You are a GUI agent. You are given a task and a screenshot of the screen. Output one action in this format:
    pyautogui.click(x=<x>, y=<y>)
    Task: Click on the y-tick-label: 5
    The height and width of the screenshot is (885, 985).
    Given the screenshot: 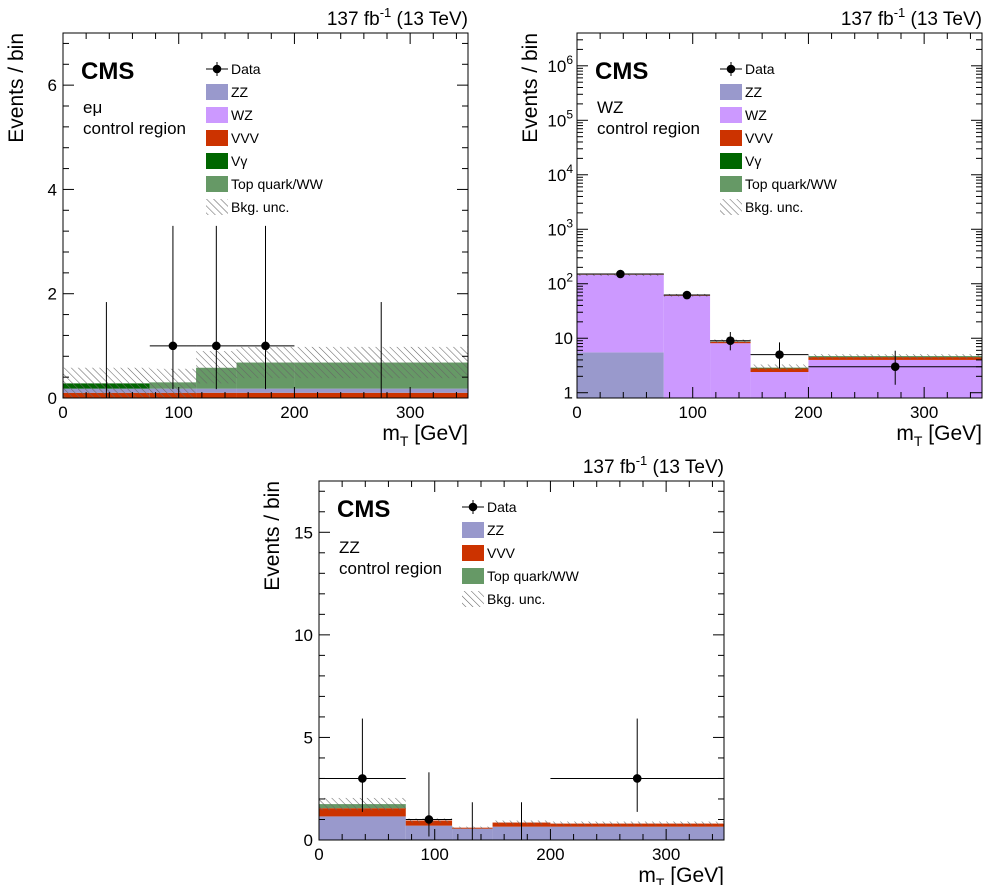 What is the action you would take?
    pyautogui.click(x=308, y=737)
    